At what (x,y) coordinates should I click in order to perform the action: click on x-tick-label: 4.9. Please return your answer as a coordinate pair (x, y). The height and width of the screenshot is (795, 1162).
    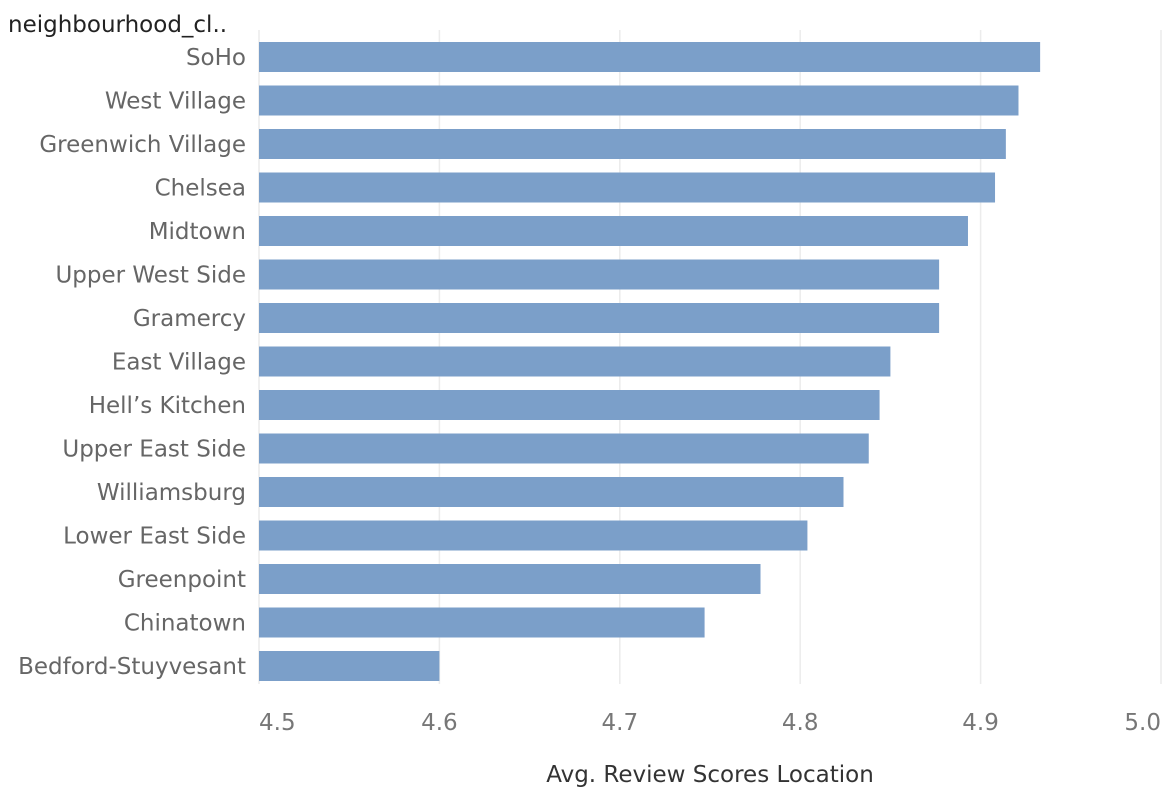
    Looking at the image, I should click on (980, 723).